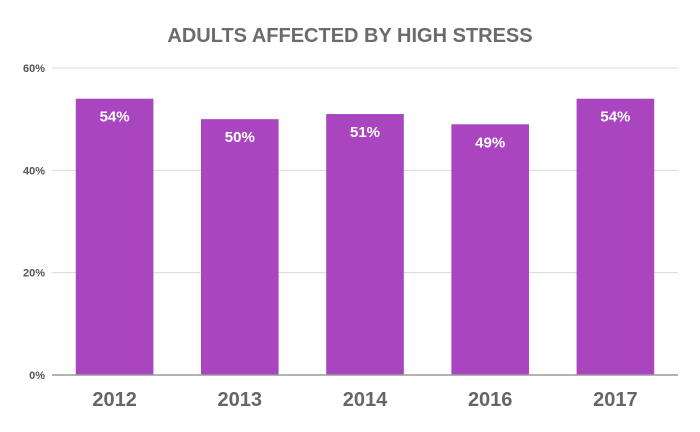 The width and height of the screenshot is (700, 432). What do you see at coordinates (490, 400) in the screenshot?
I see `x-tick-label: 2016` at bounding box center [490, 400].